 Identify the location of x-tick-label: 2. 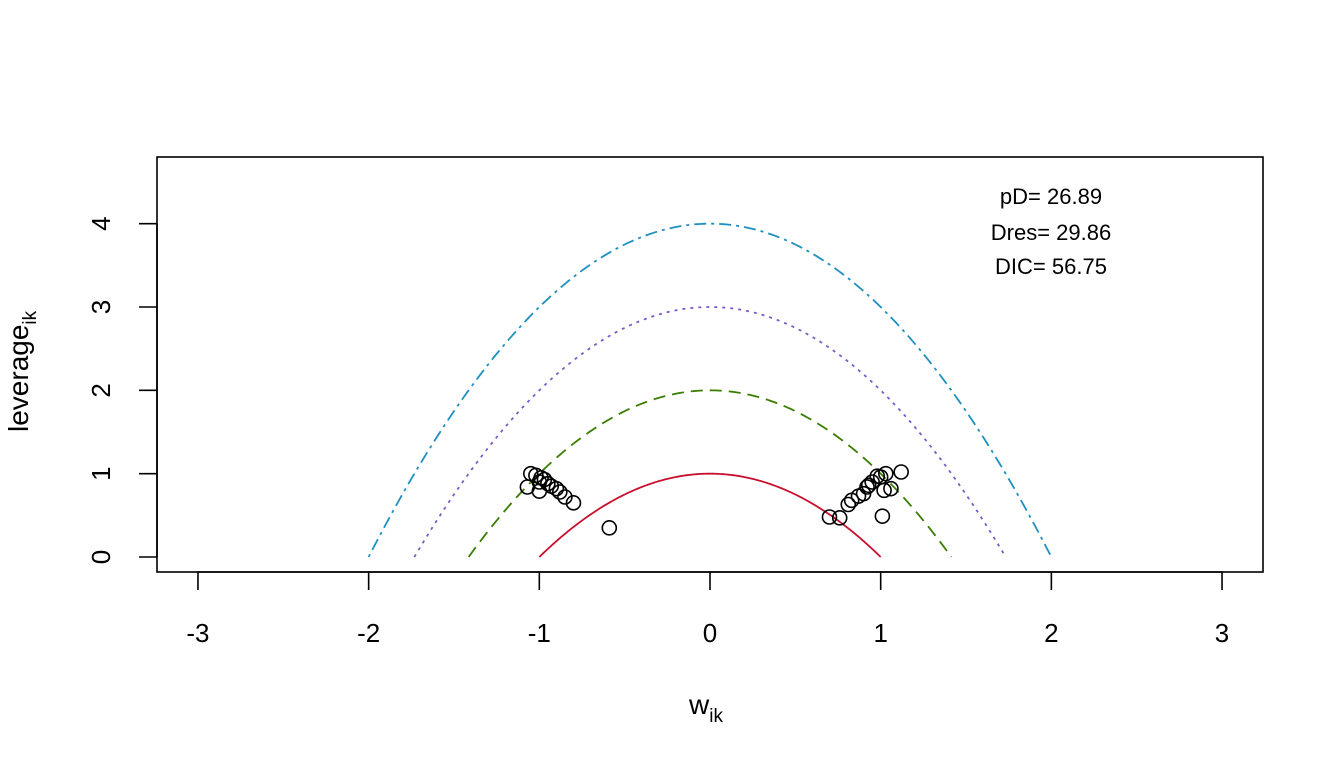
(1051, 633).